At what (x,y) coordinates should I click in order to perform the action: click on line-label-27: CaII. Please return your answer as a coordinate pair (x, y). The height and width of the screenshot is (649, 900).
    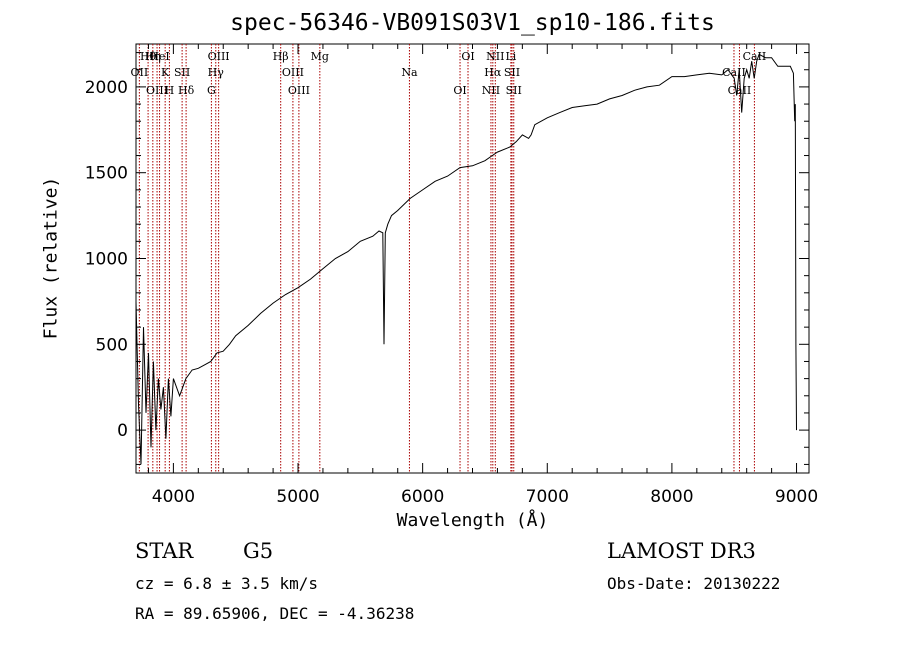
    Looking at the image, I should click on (755, 56).